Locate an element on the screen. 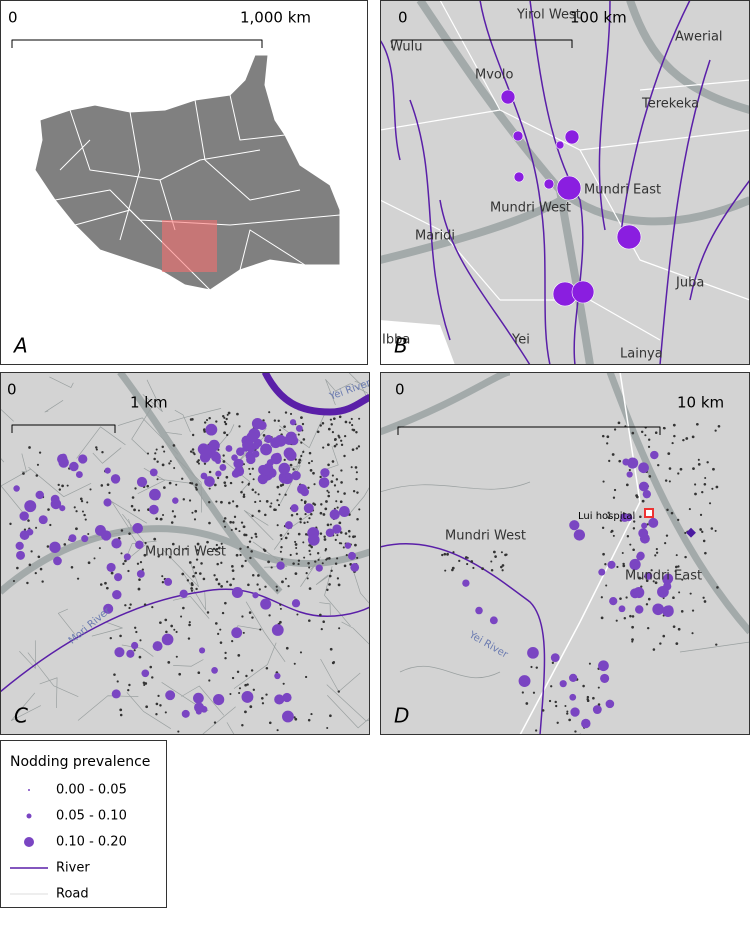  boundary is located at coordinates (272, 250).